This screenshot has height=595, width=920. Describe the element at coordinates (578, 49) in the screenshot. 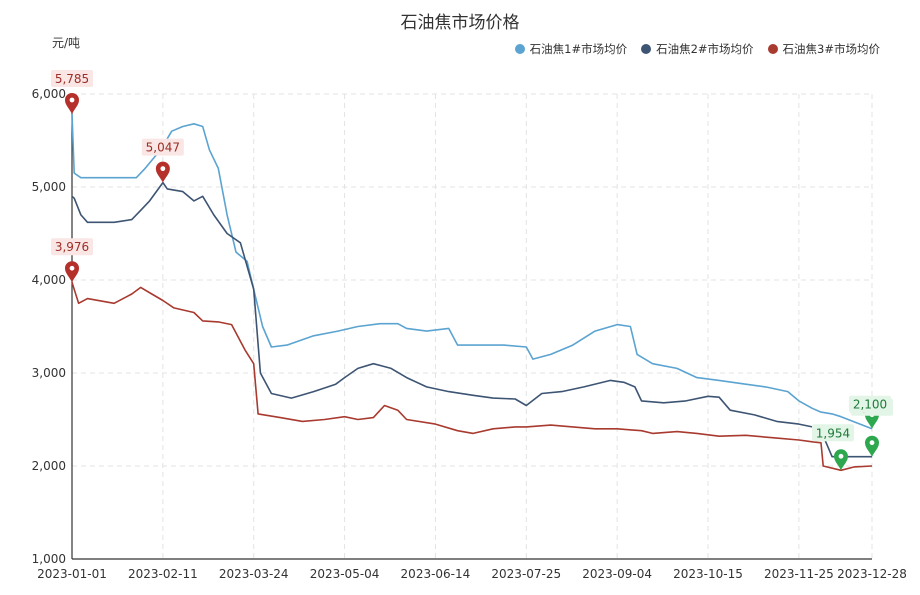

I see `legend-label-series-1: 石油焦1#市场均价` at that location.